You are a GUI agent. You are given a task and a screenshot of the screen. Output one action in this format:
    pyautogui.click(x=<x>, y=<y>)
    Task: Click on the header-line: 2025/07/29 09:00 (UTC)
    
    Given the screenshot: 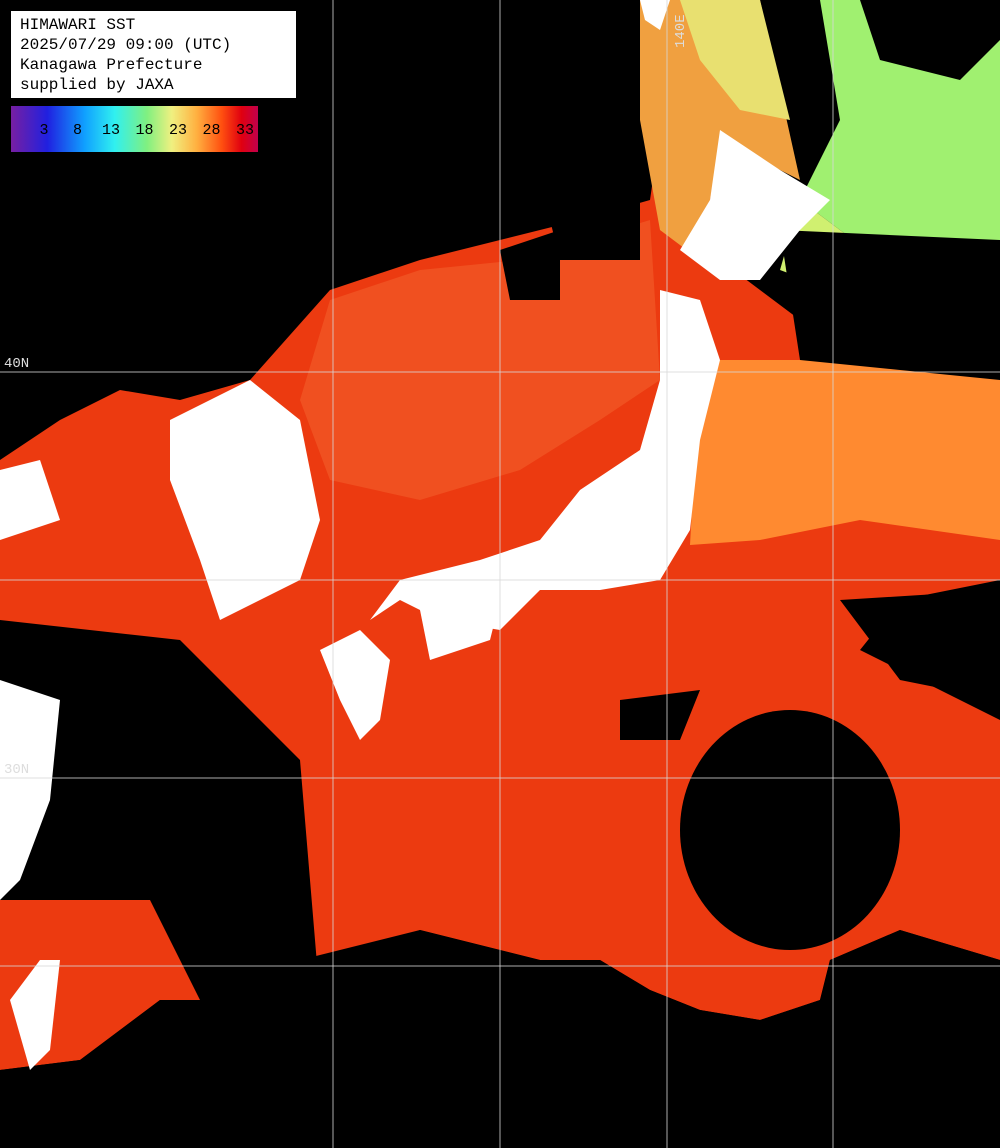 What is the action you would take?
    pyautogui.click(x=125, y=45)
    